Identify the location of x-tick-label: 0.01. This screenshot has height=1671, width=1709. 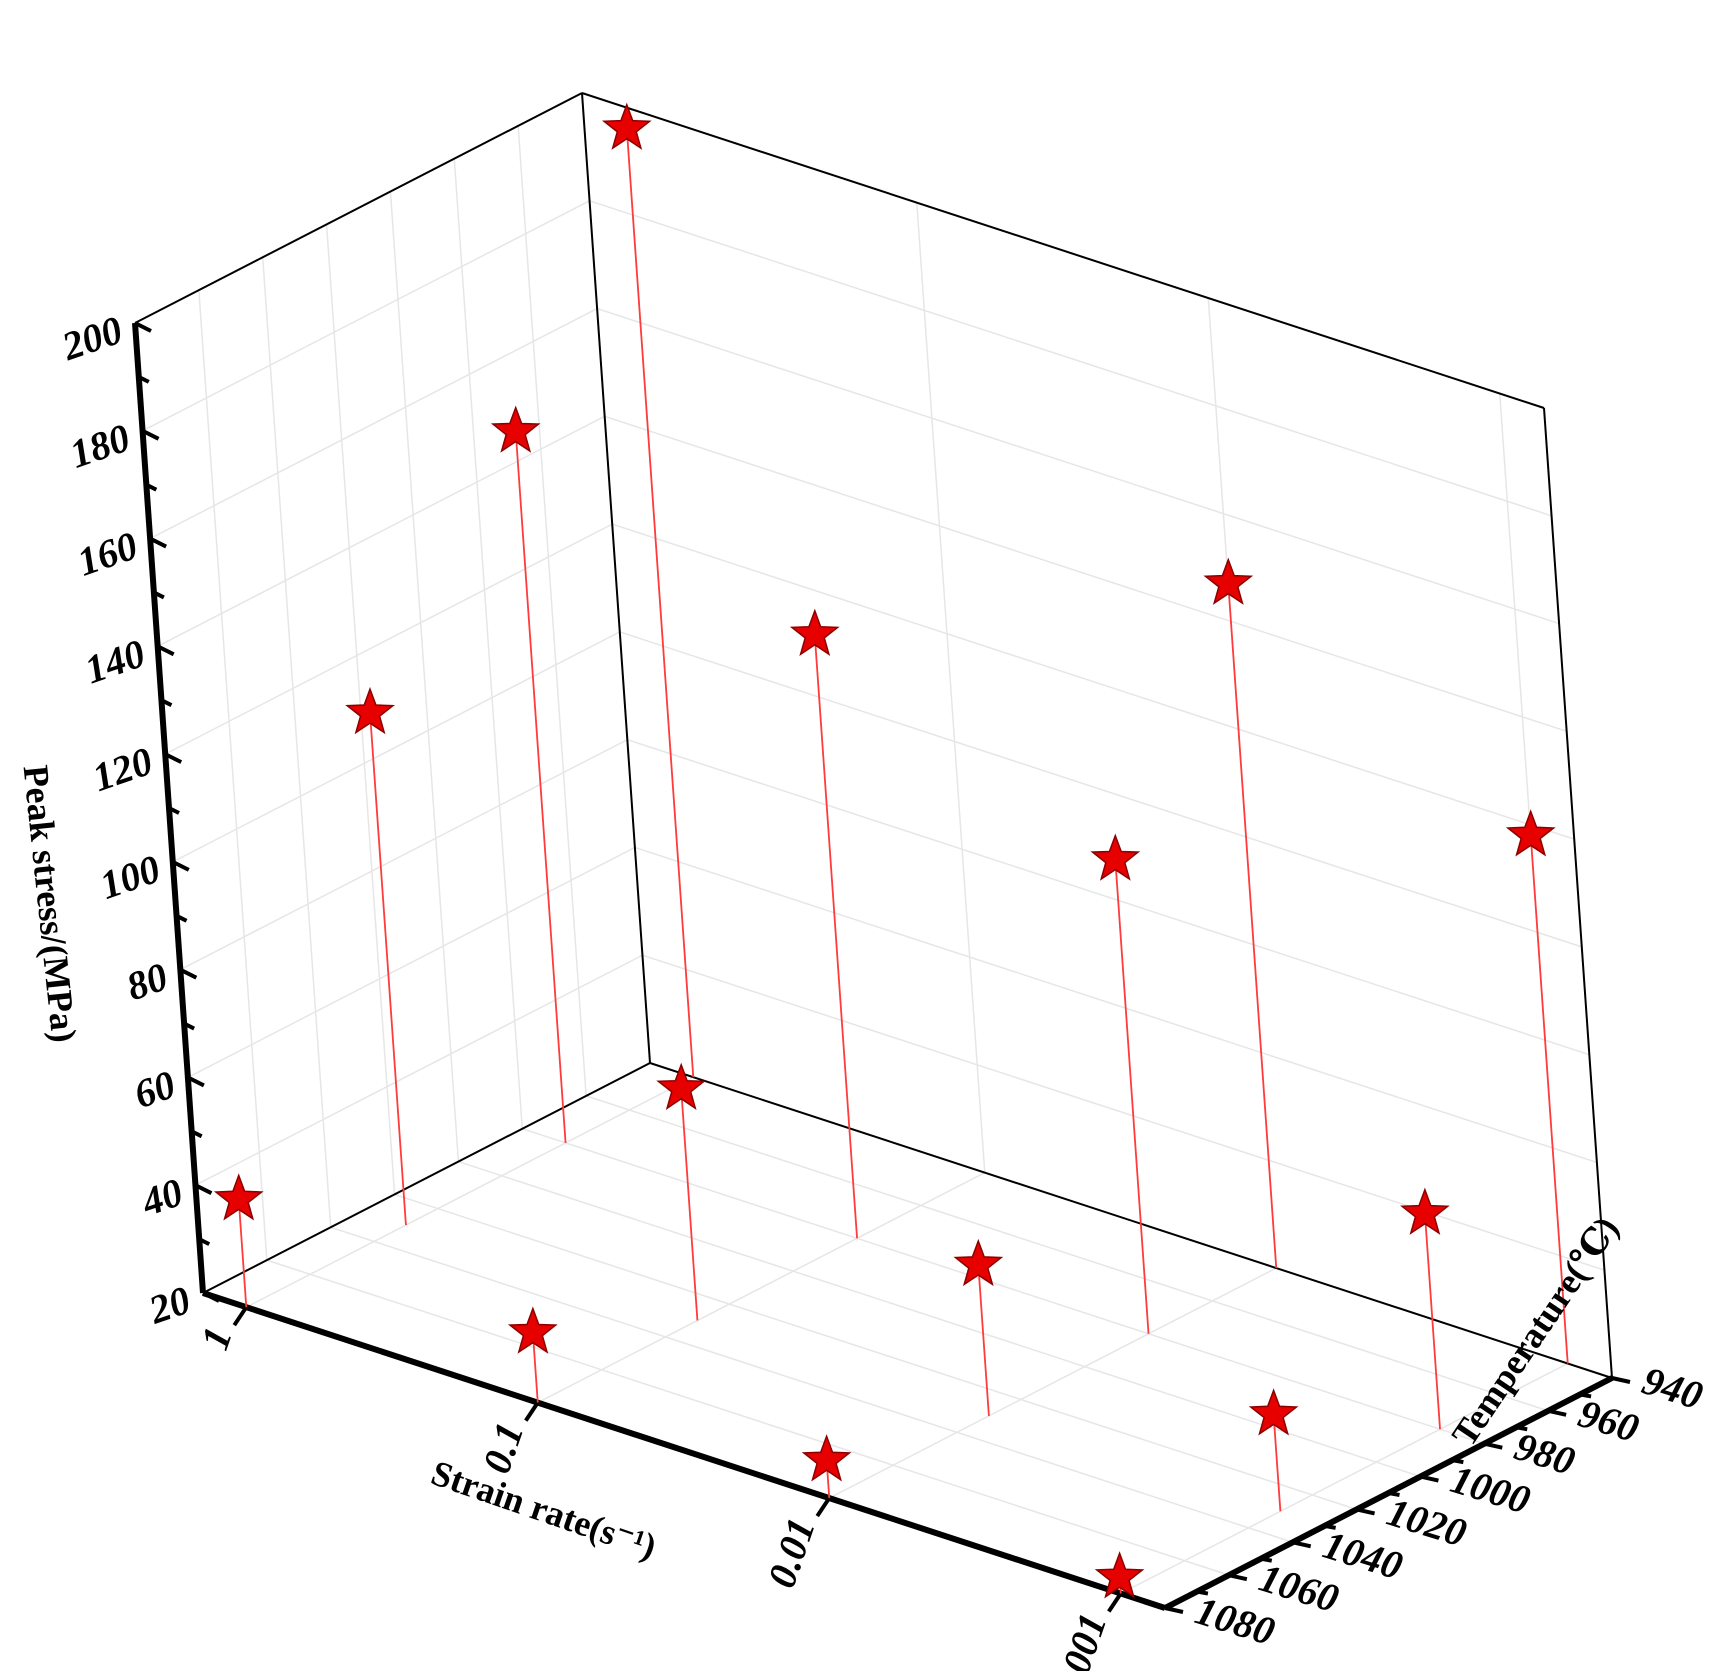
(790, 1552).